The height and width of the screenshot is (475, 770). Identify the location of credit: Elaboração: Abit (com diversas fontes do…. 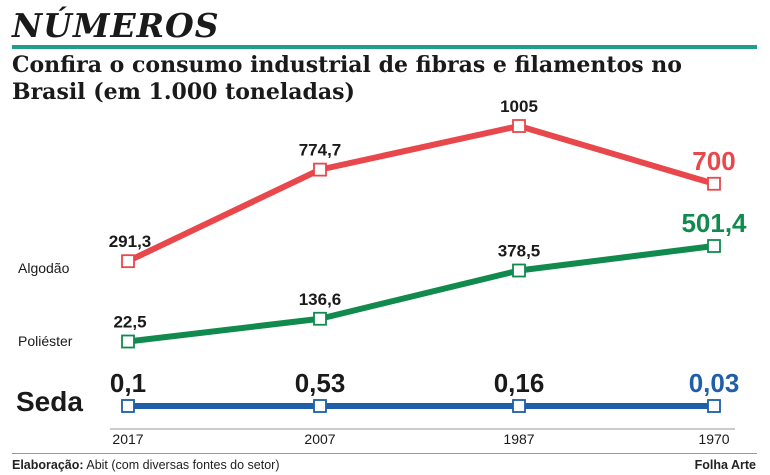
(146, 465).